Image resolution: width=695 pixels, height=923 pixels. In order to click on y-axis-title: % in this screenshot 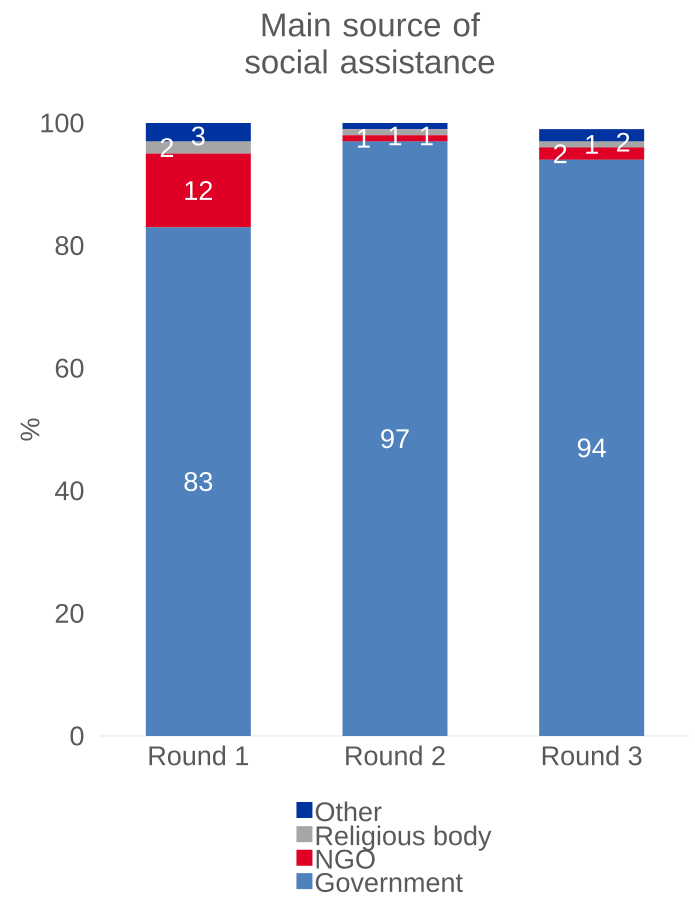, I will do `click(30, 429)`.